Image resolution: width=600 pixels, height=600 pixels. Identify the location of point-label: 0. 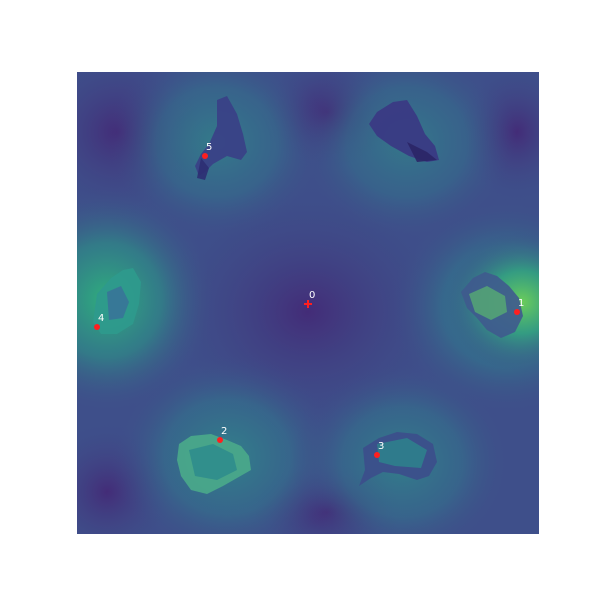
(312, 295).